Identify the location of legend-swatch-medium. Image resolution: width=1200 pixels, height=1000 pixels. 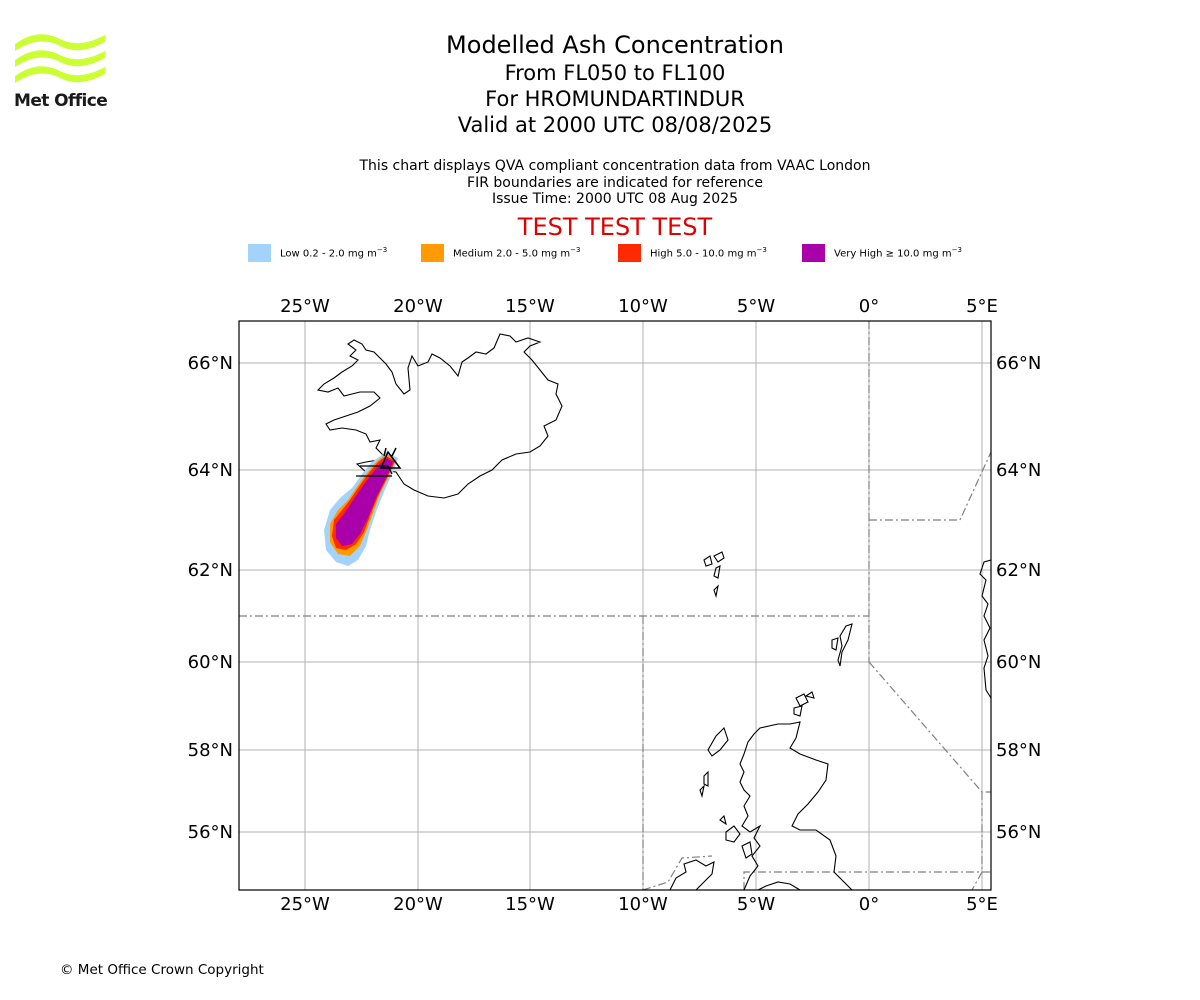
(432, 253).